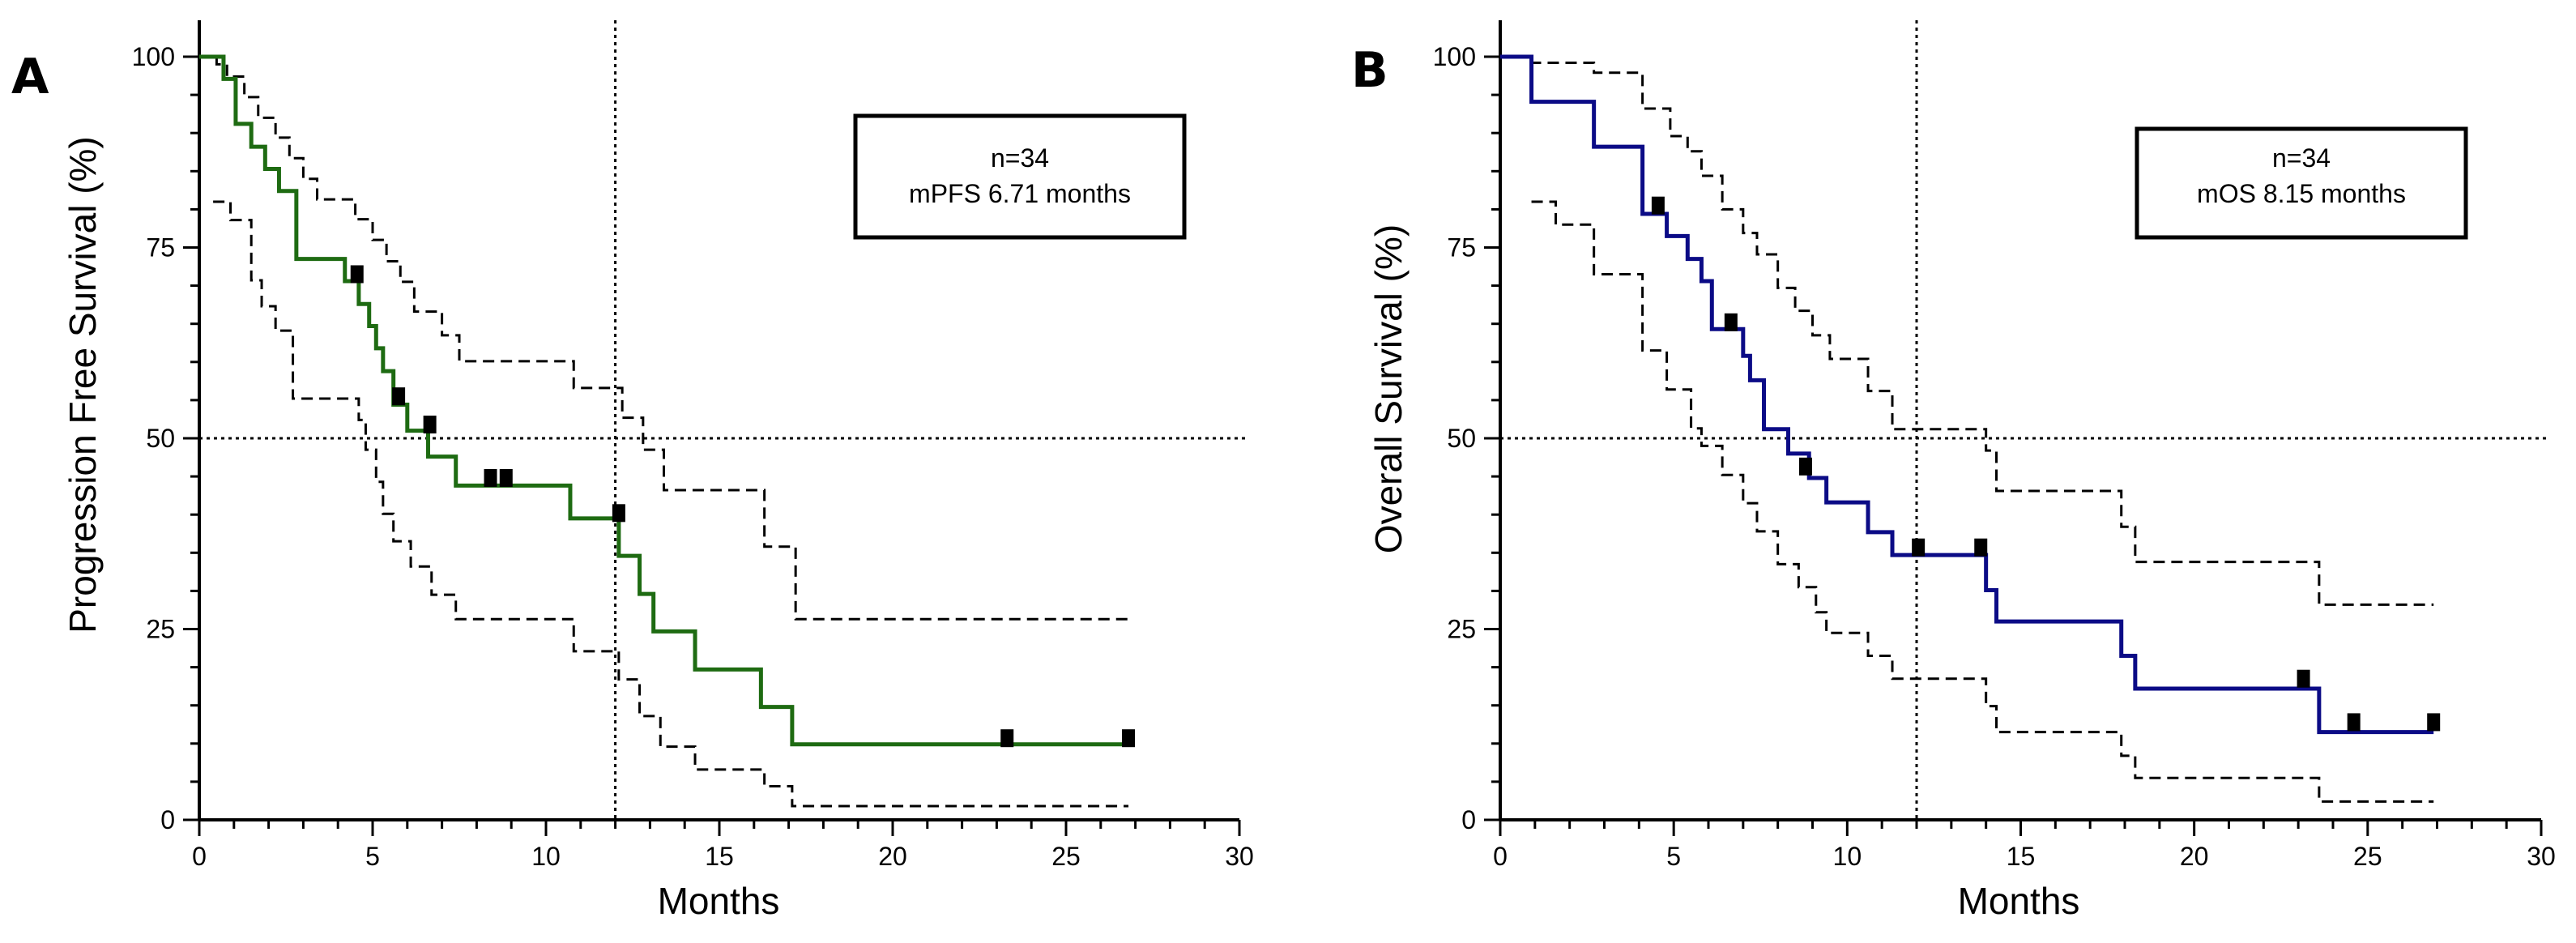  I want to click on panel-letter: A, so click(30, 77).